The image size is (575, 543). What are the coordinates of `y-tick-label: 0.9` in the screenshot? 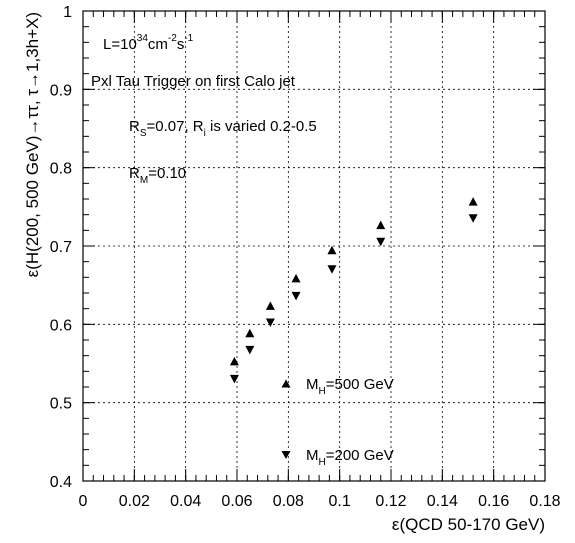 It's located at (61, 90).